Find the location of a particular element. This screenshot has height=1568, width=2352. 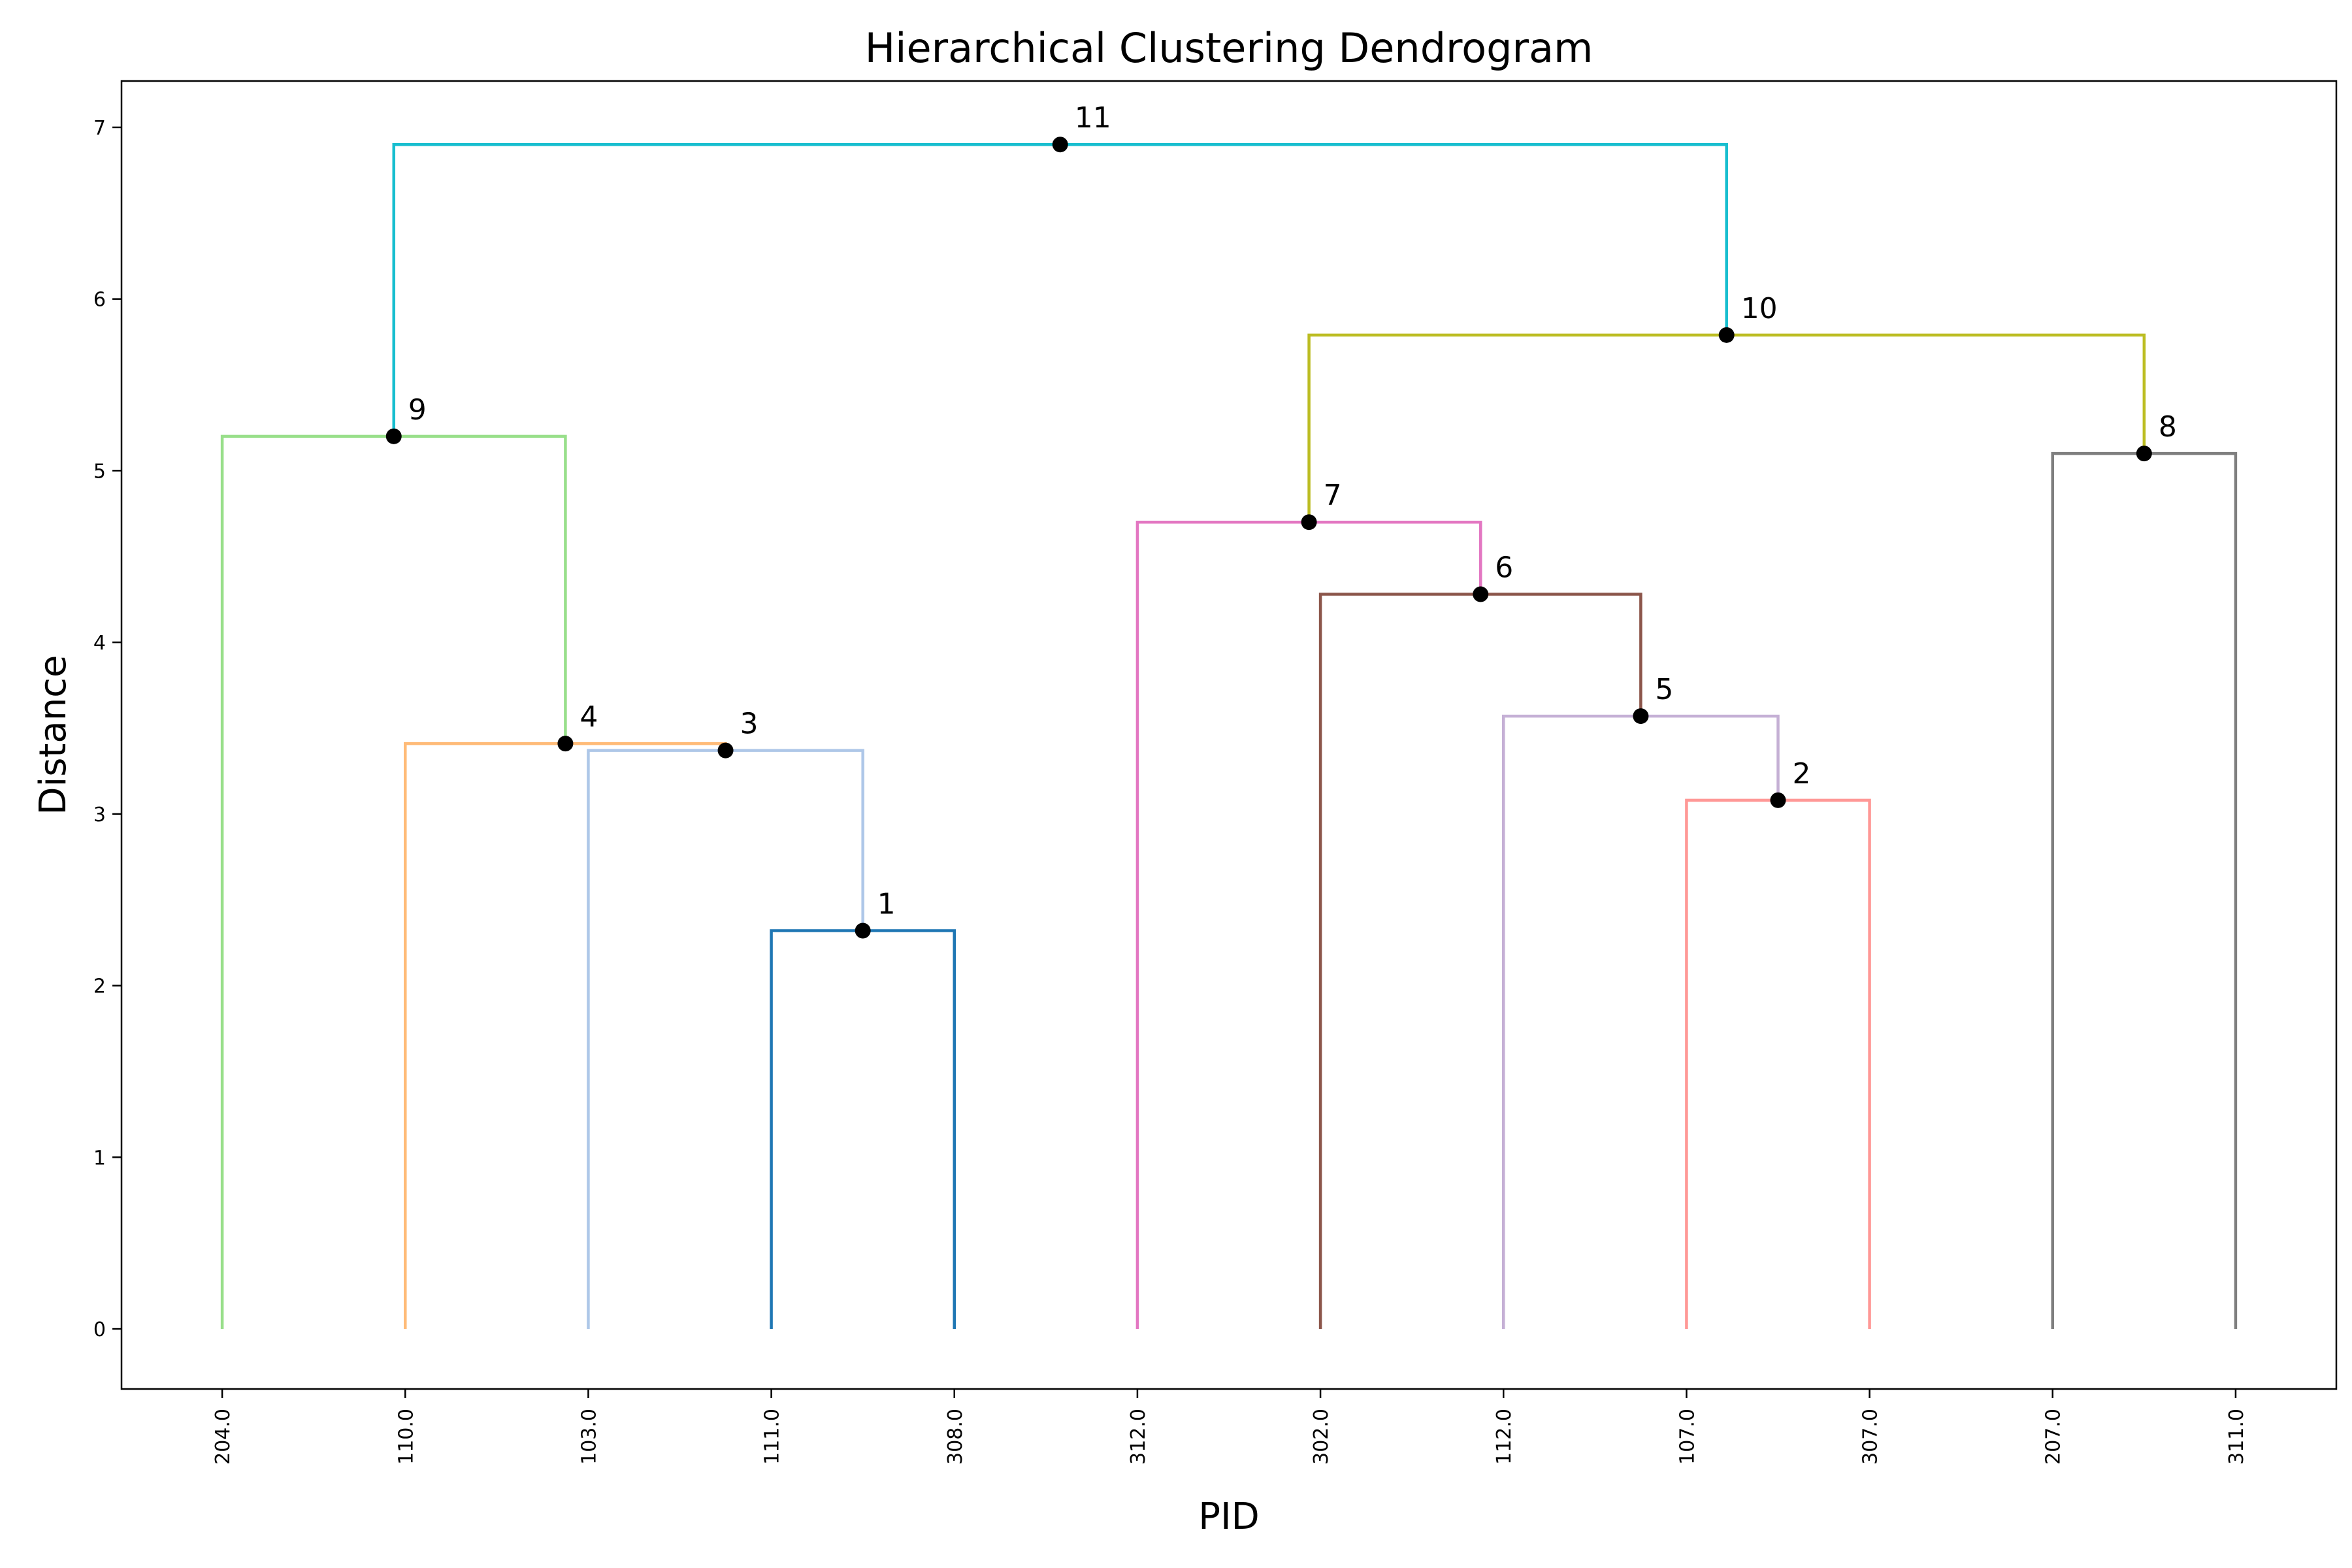

y-tick-label: 7 is located at coordinates (99, 128).